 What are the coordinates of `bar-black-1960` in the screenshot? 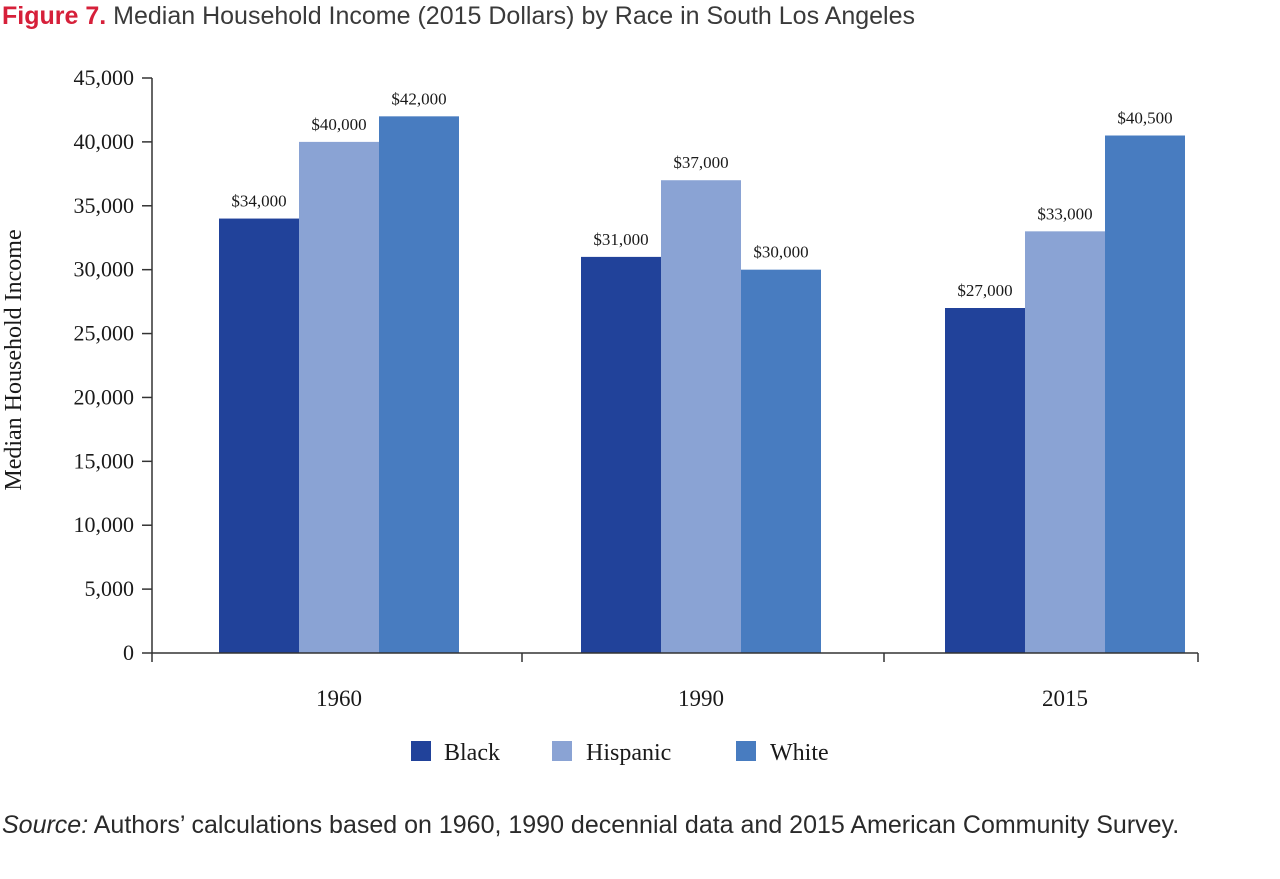 It's located at (259, 436).